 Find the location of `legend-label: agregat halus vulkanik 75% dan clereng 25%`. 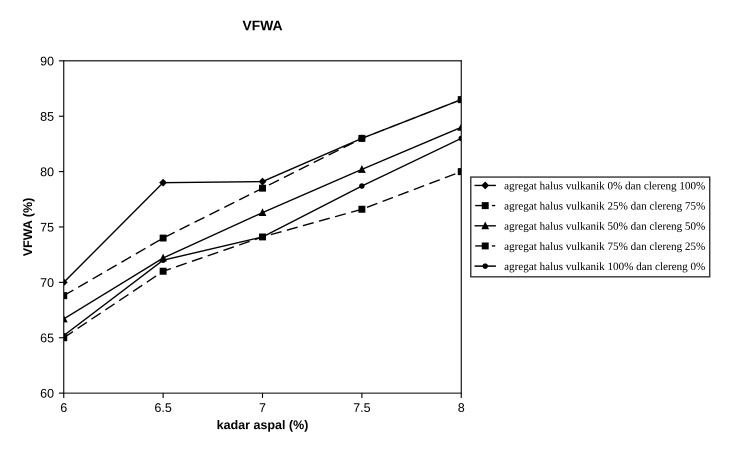

legend-label: agregat halus vulkanik 75% dan clereng 25% is located at coordinates (604, 247).